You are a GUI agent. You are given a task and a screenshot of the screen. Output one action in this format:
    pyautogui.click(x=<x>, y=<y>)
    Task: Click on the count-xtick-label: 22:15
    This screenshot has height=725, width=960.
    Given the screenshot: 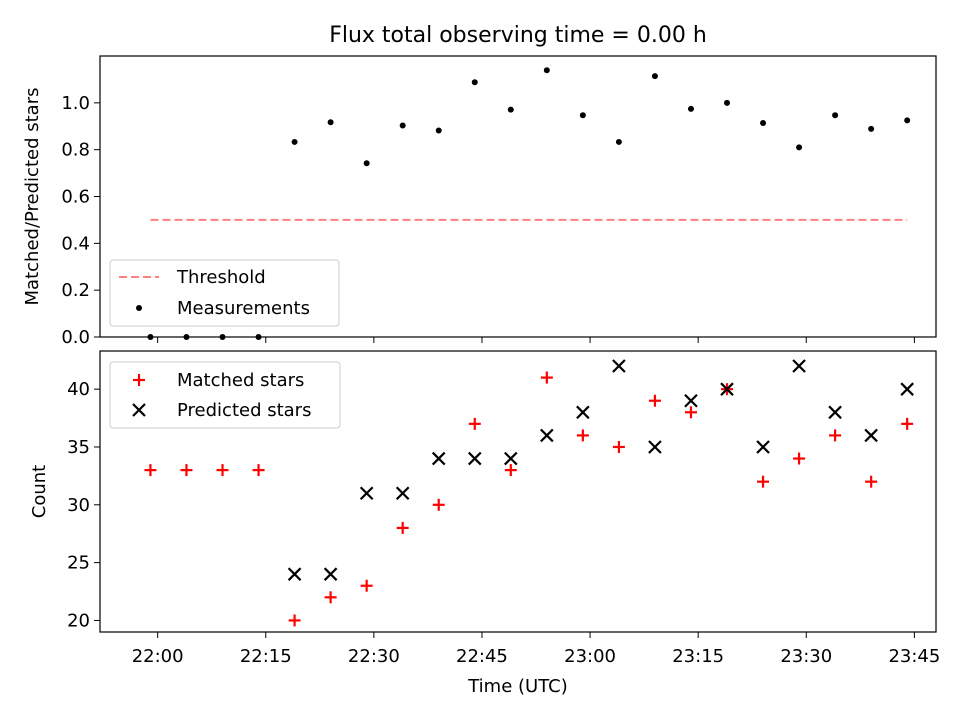 What is the action you would take?
    pyautogui.click(x=266, y=656)
    